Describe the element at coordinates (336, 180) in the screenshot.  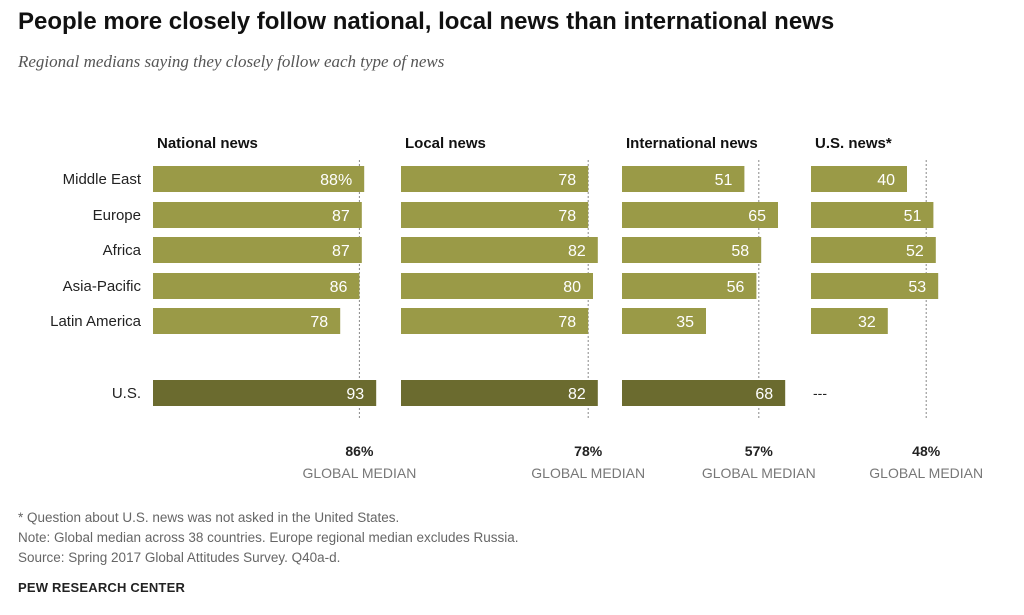
I see `bar-value-label: 88%` at that location.